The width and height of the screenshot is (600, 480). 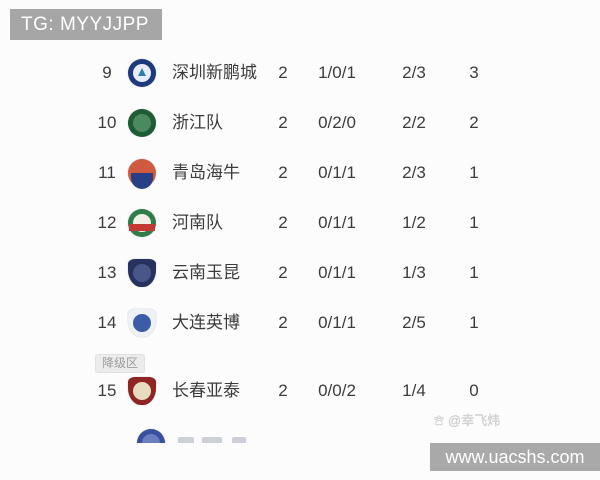 I want to click on table-row: 11 青岛海牛 2 0/1/1 2/3 1, so click(x=300, y=173).